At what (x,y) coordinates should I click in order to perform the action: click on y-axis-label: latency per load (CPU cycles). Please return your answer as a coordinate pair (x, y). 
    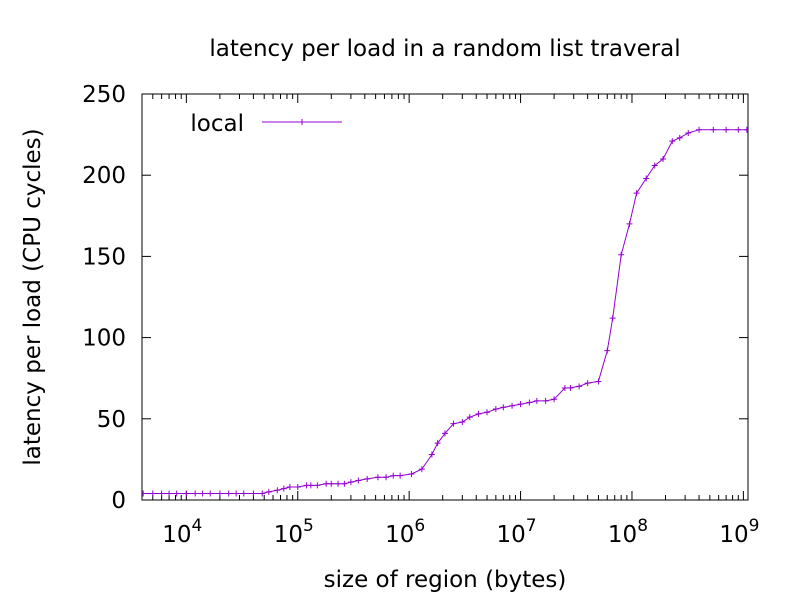
    Looking at the image, I should click on (33, 296).